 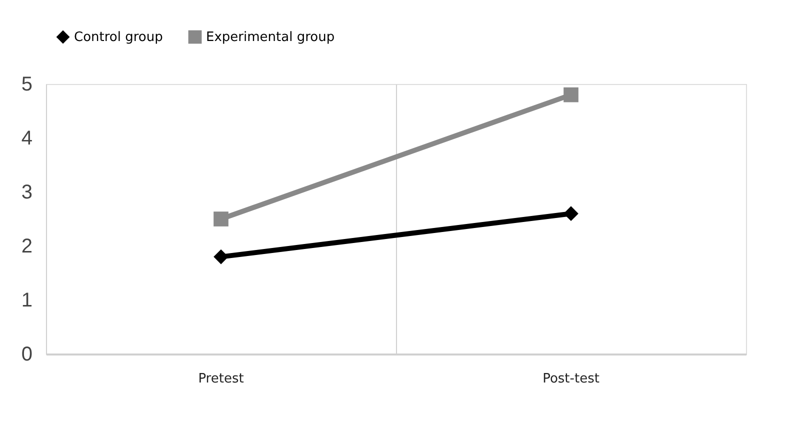 I want to click on y-tick-label: 5, so click(x=26, y=85).